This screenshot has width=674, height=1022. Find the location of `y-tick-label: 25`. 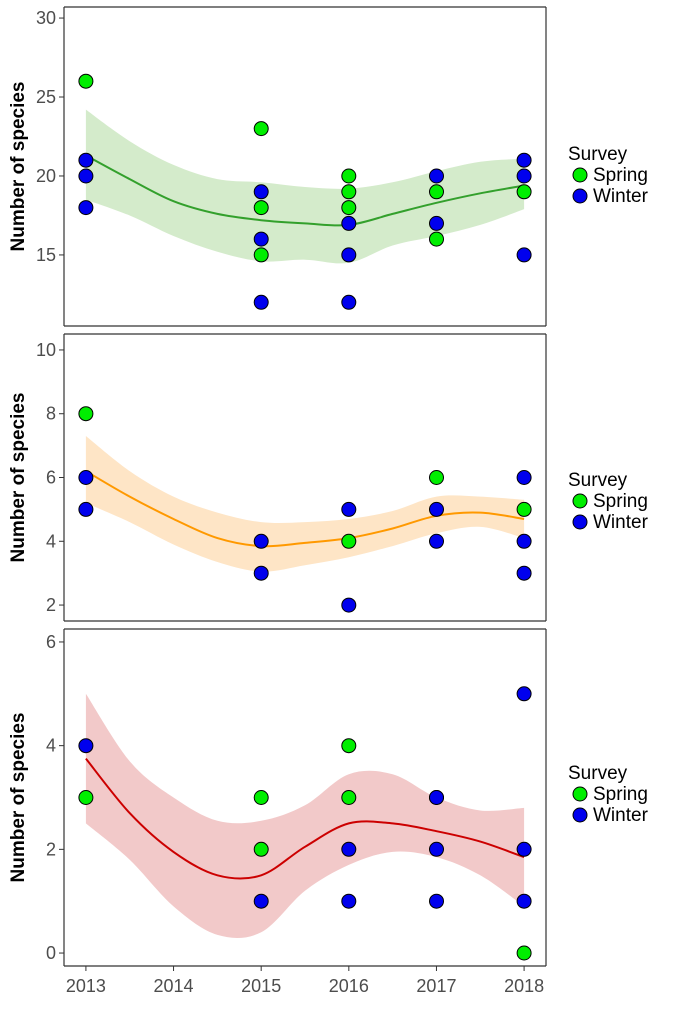

y-tick-label: 25 is located at coordinates (46, 97).